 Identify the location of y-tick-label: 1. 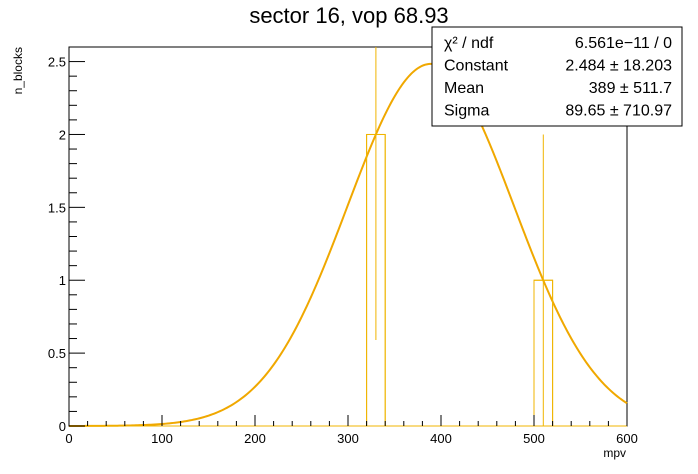
(62, 280).